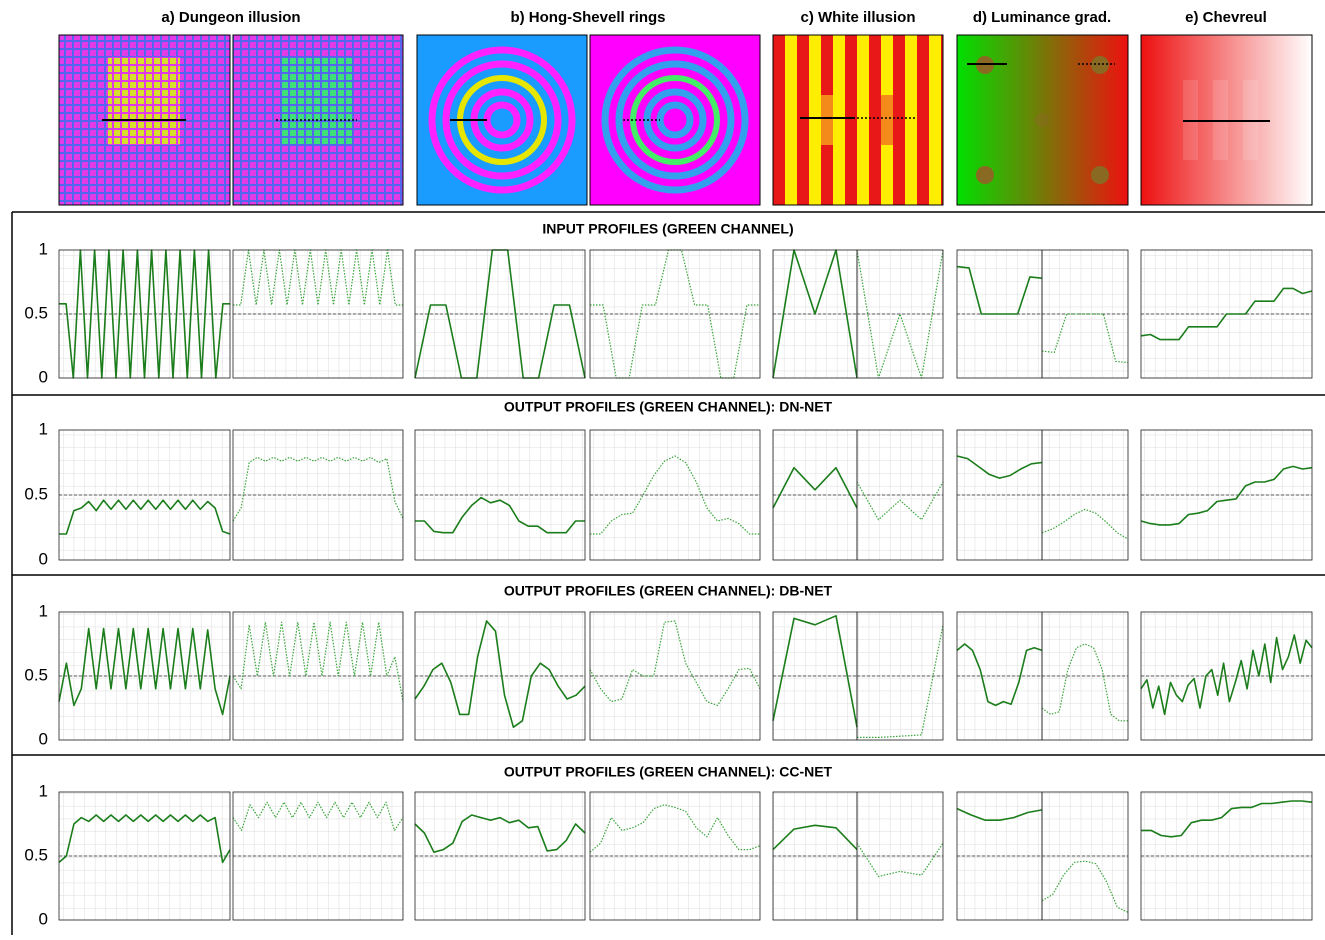 This screenshot has height=940, width=1325. I want to click on row-title: OUTPUT PROFILES (GREEN CHANNEL): DN-NET, so click(668, 407).